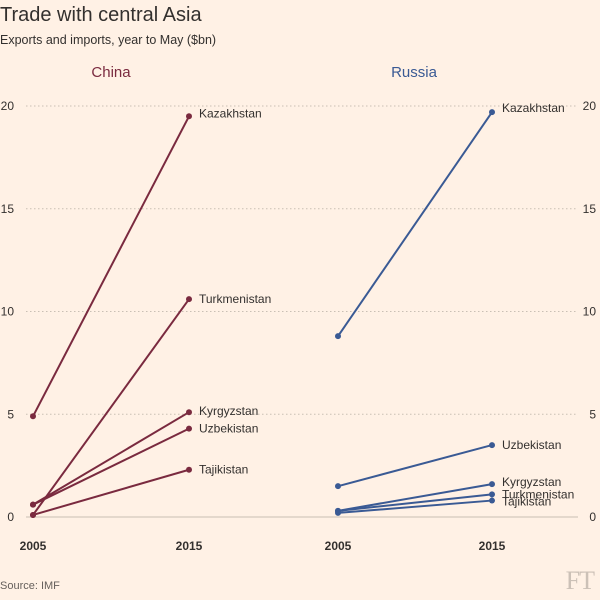  I want to click on russia-point-kyrgyzstan-2015, so click(492, 484).